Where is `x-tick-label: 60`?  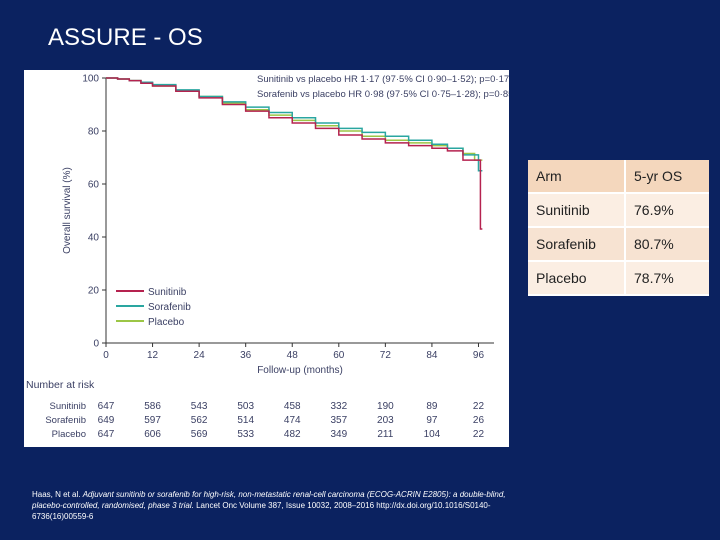 x-tick-label: 60 is located at coordinates (339, 355).